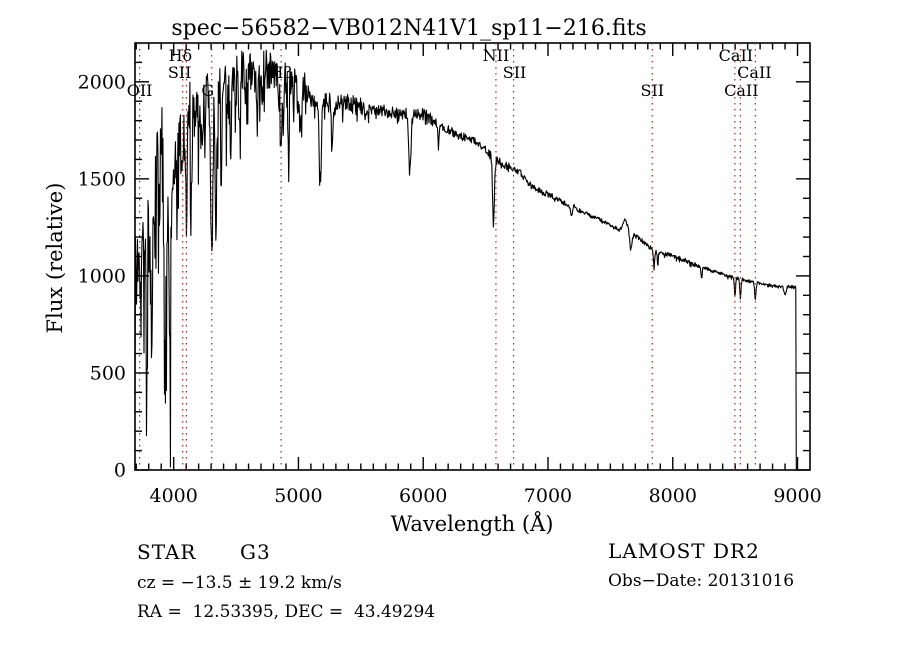 The image size is (900, 650). I want to click on x-tick-label: 5000, so click(298, 496).